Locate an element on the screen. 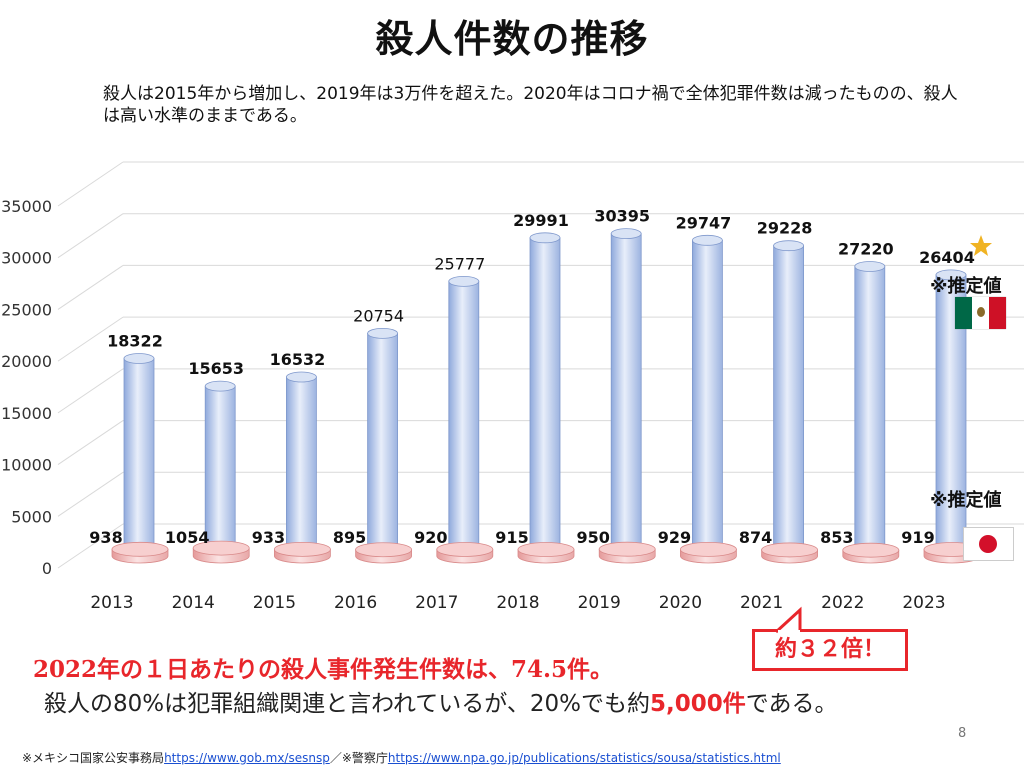 Image resolution: width=1024 pixels, height=769 pixels. x-tick-label: 2021 is located at coordinates (761, 603).